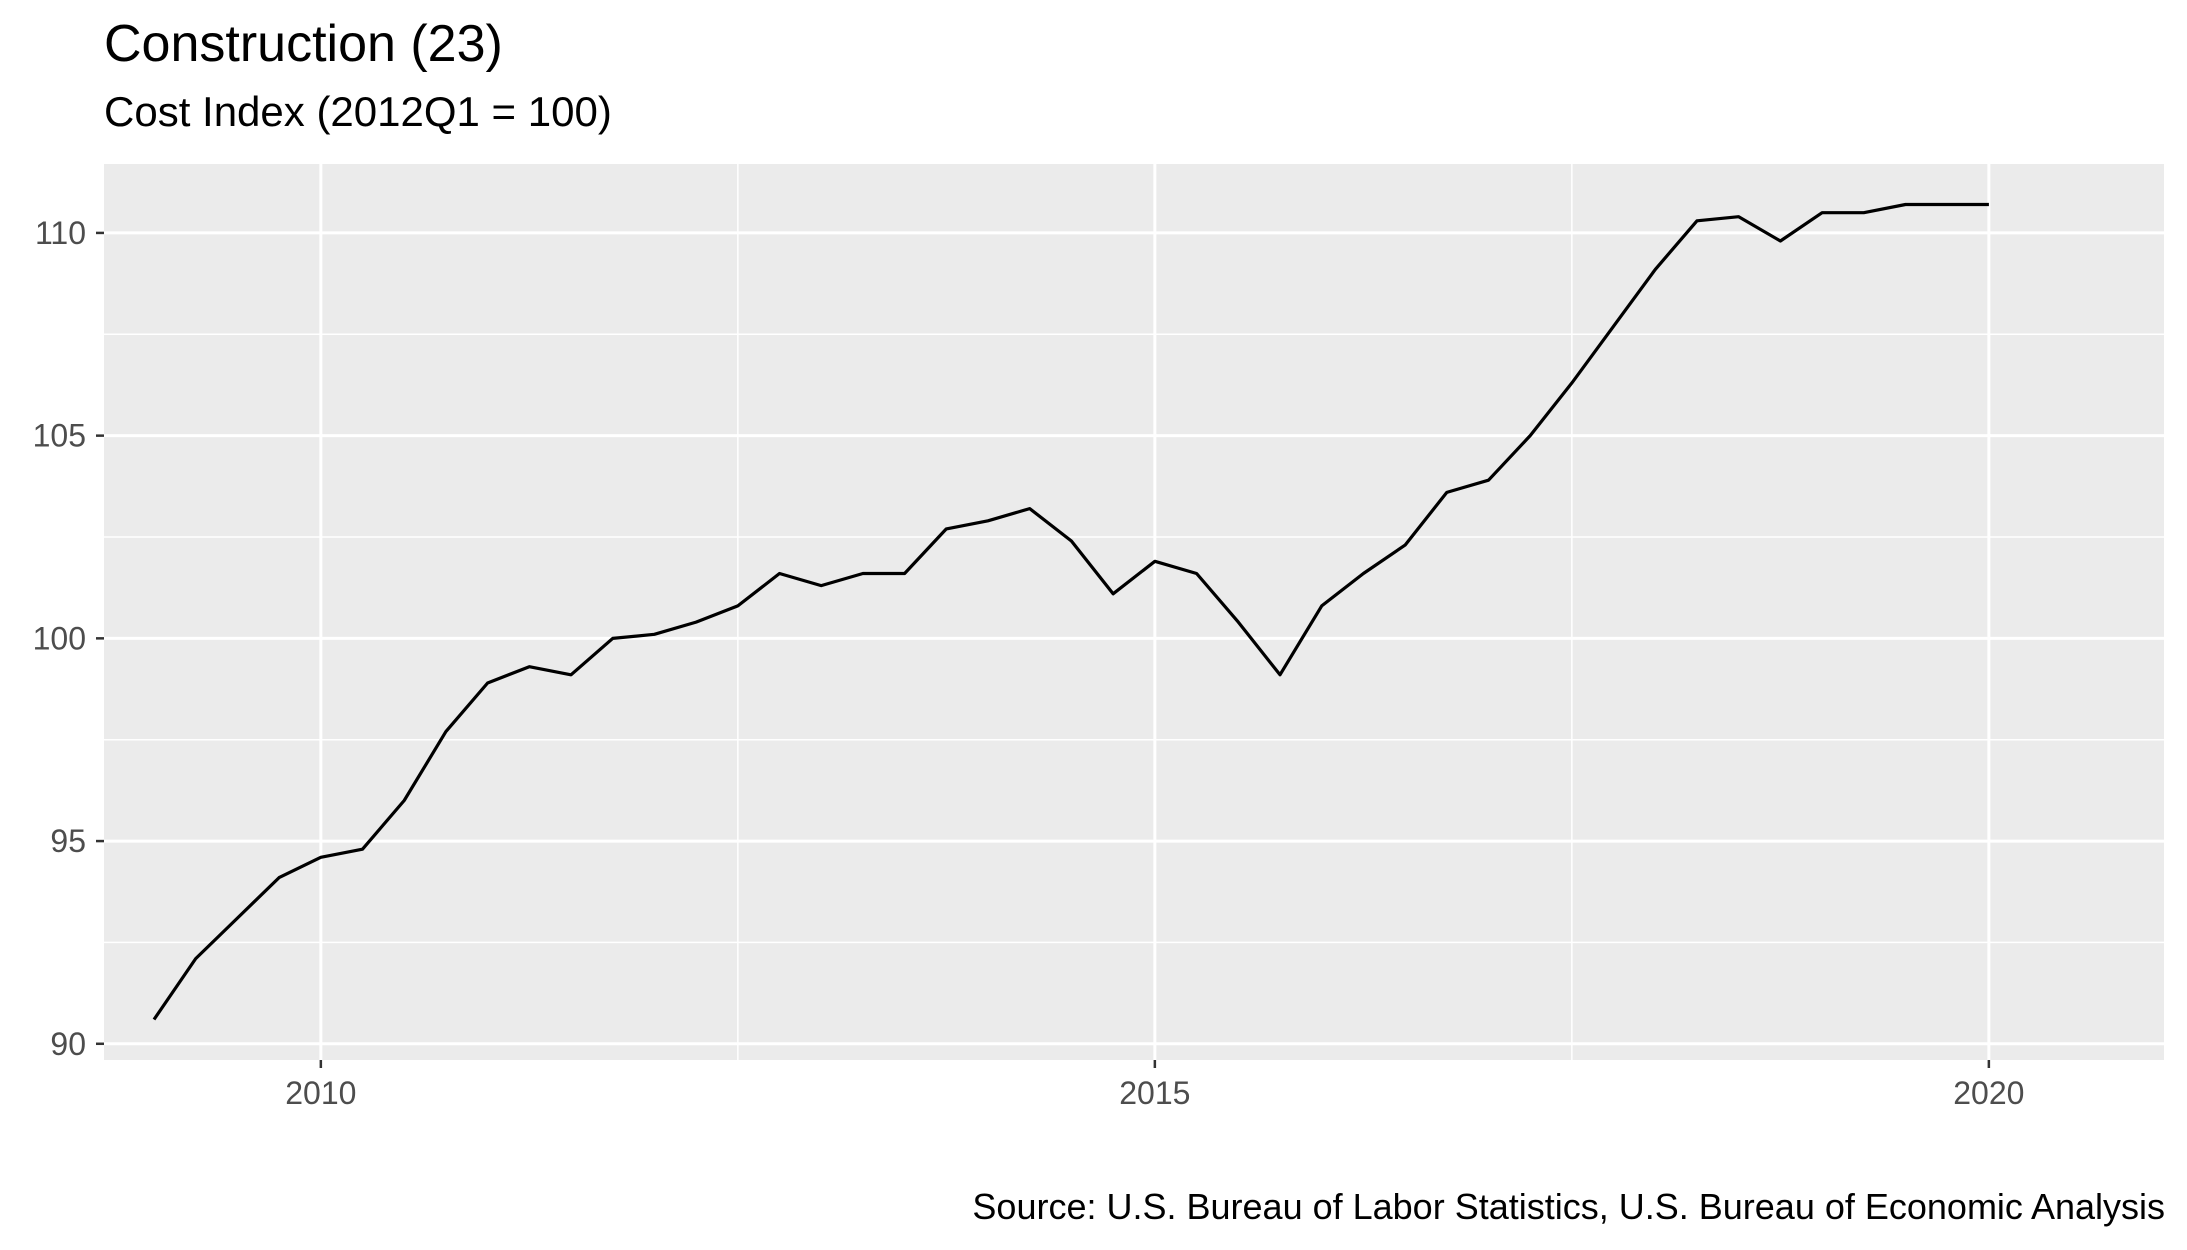 The width and height of the screenshot is (2187, 1250). I want to click on chart-title: Construction (23), so click(303, 44).